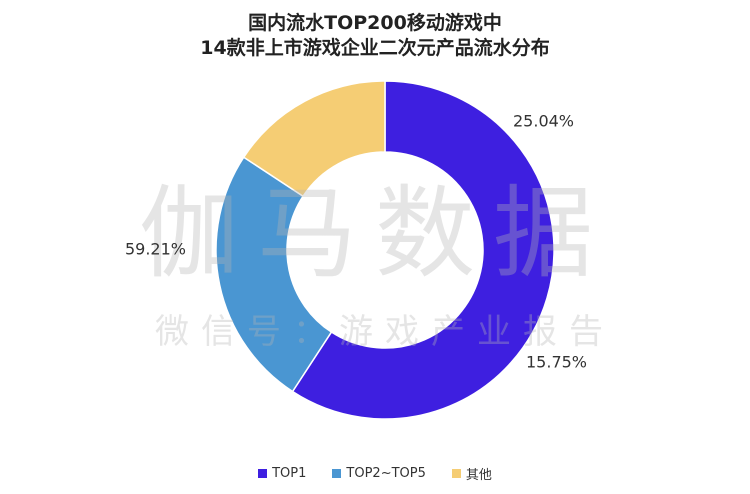 Image resolution: width=750 pixels, height=494 pixels. Describe the element at coordinates (385, 332) in the screenshot. I see `watermark-subtext: 微信号：游戏产业报告` at that location.